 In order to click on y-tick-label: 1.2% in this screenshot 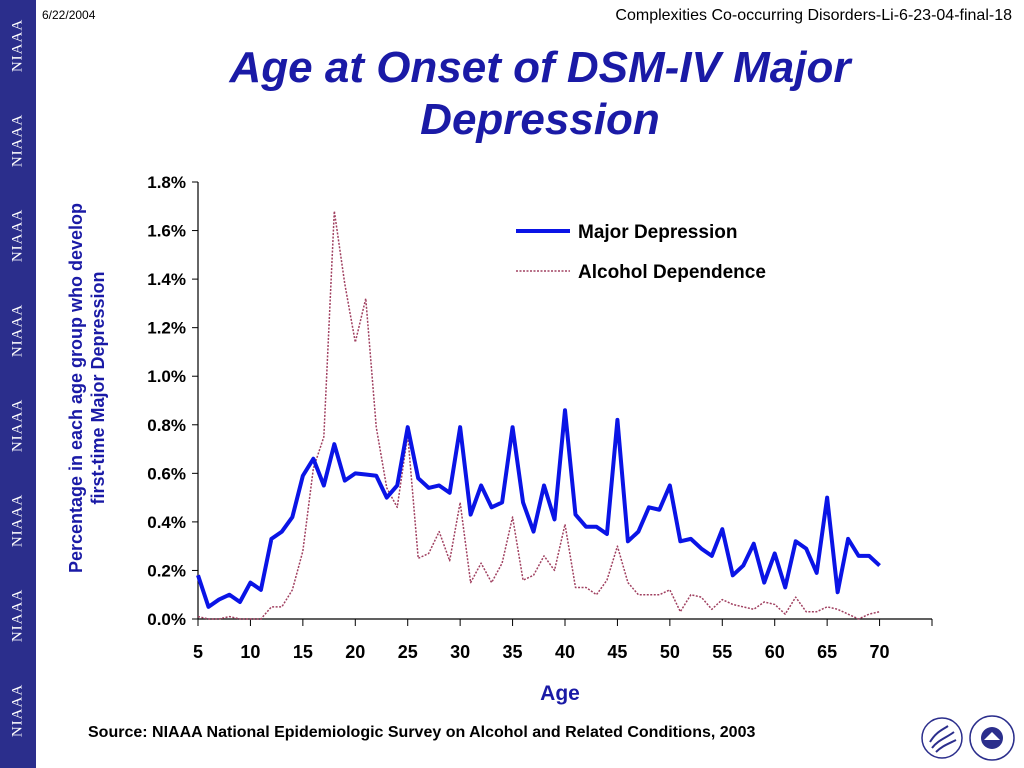, I will do `click(166, 328)`.